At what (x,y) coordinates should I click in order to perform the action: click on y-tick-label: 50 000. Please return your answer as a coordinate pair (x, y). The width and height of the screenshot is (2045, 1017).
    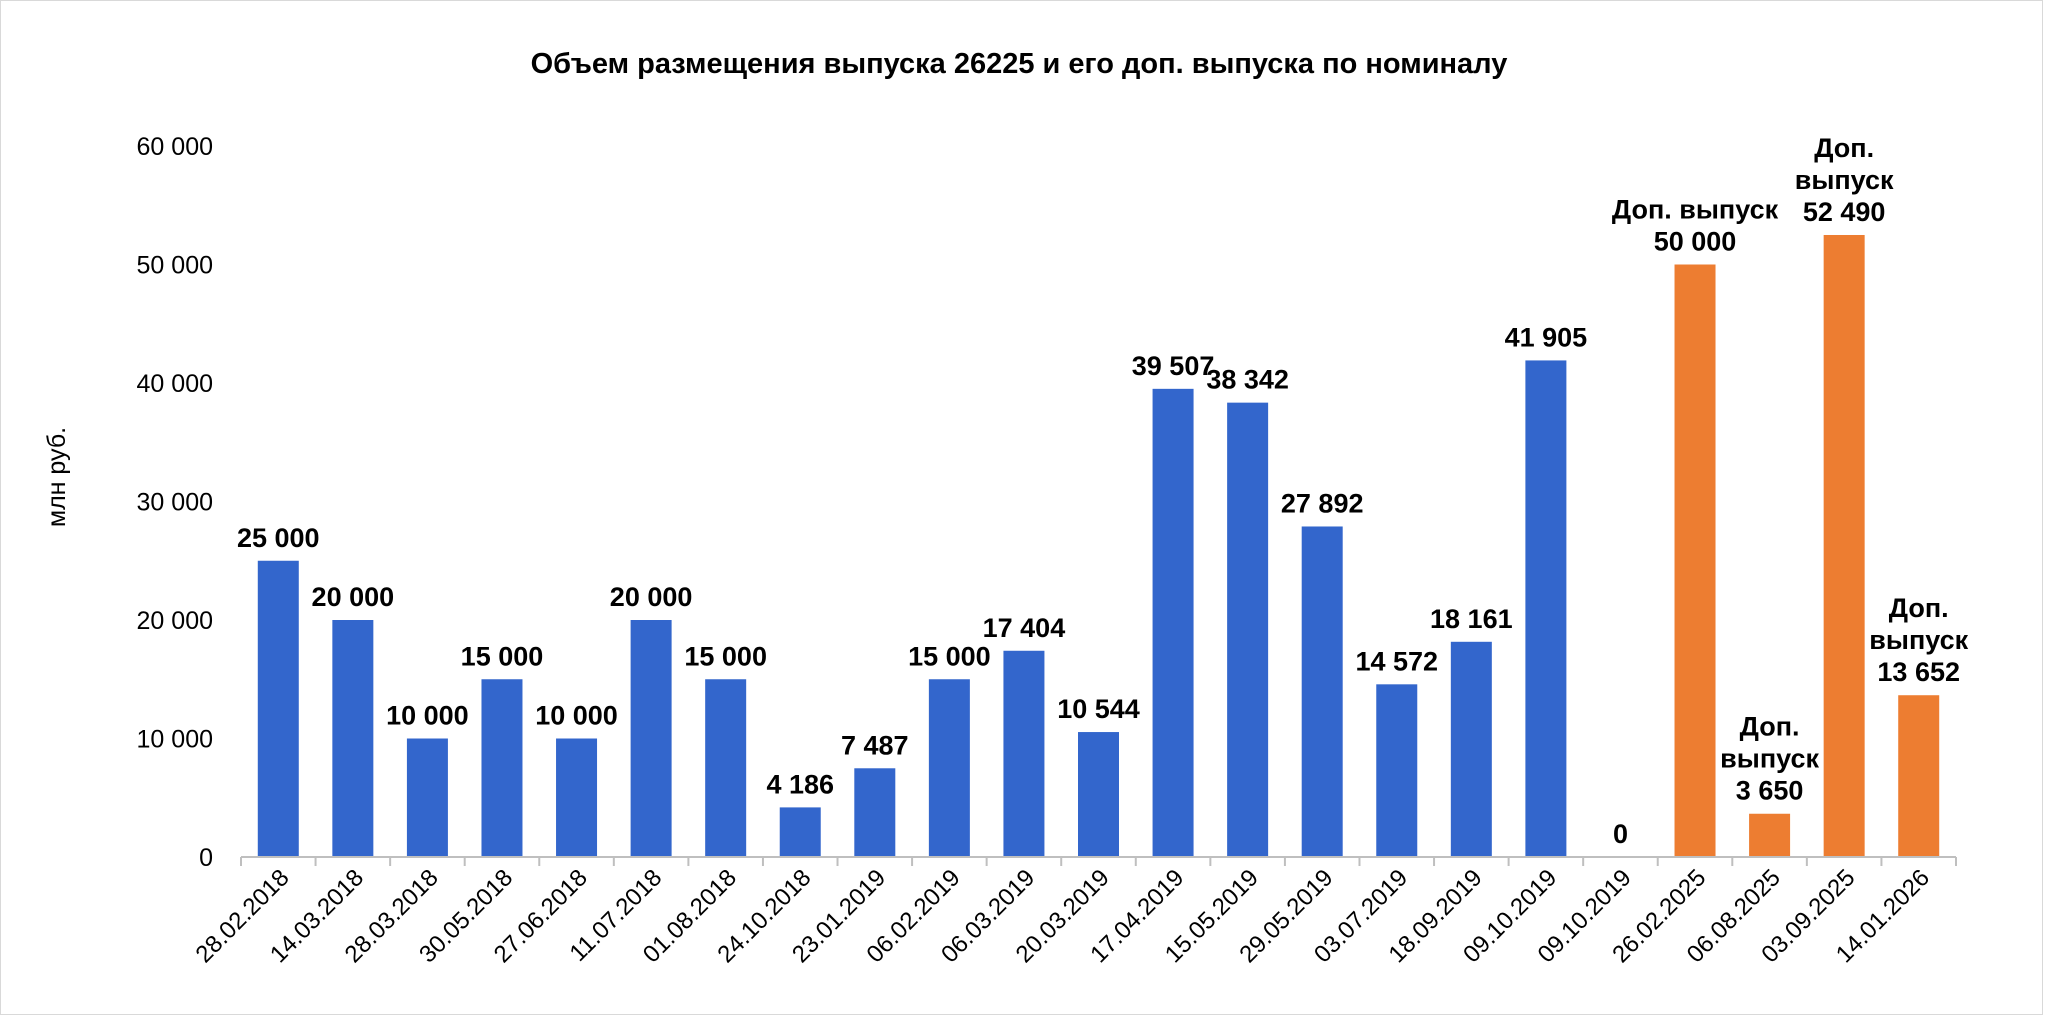
    Looking at the image, I should click on (175, 266).